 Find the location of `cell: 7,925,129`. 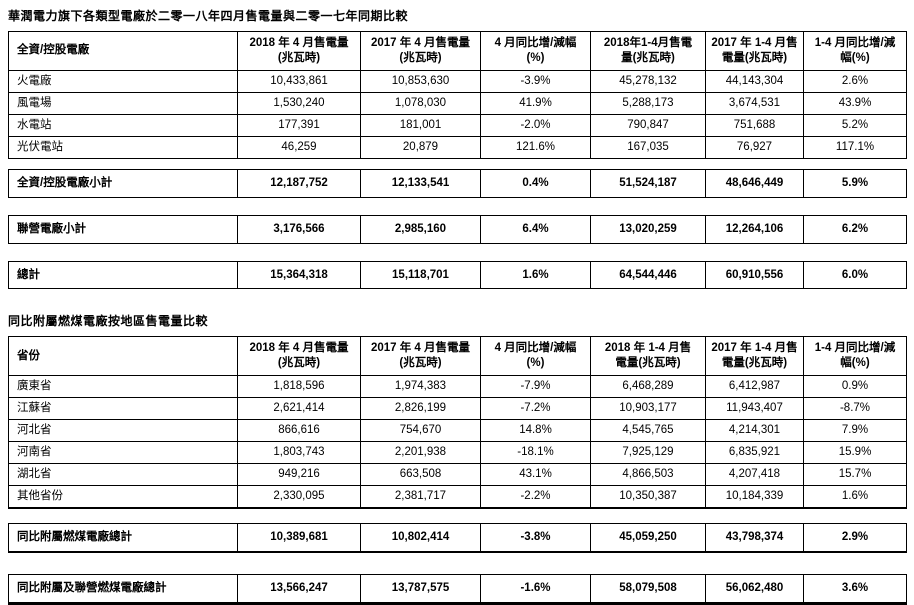

cell: 7,925,129 is located at coordinates (648, 453).